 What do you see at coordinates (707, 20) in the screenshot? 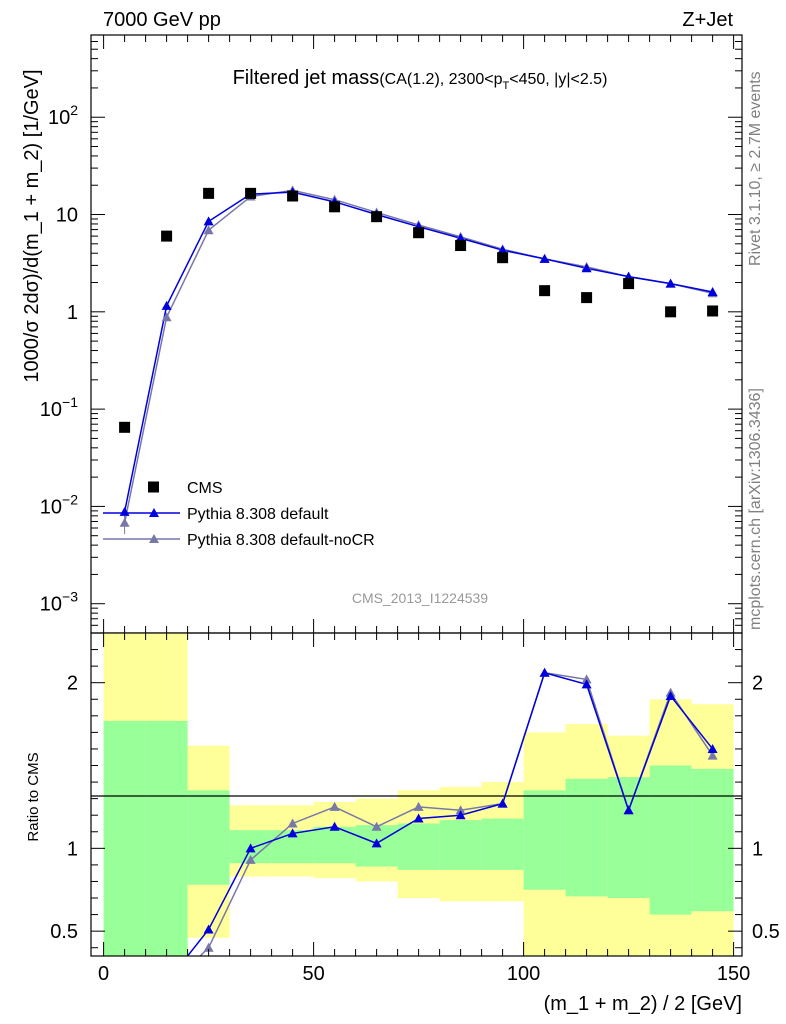
I see `process-label: Z+Jet` at bounding box center [707, 20].